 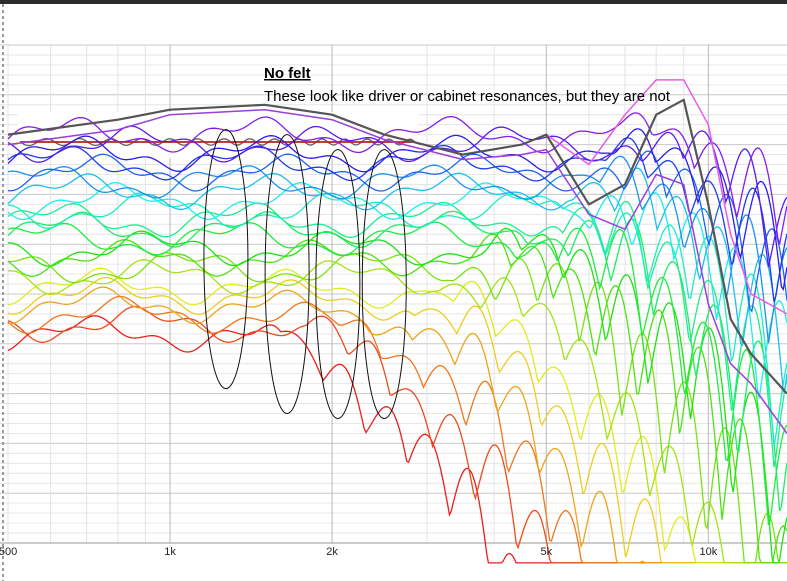 What do you see at coordinates (708, 552) in the screenshot?
I see `x-tick-label: 10k` at bounding box center [708, 552].